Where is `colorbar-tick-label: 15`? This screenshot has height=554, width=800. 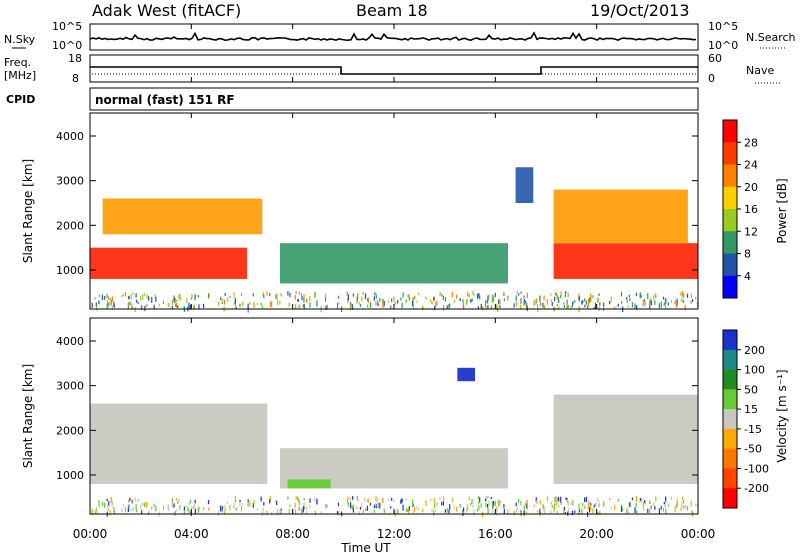 colorbar-tick-label: 15 is located at coordinates (751, 409).